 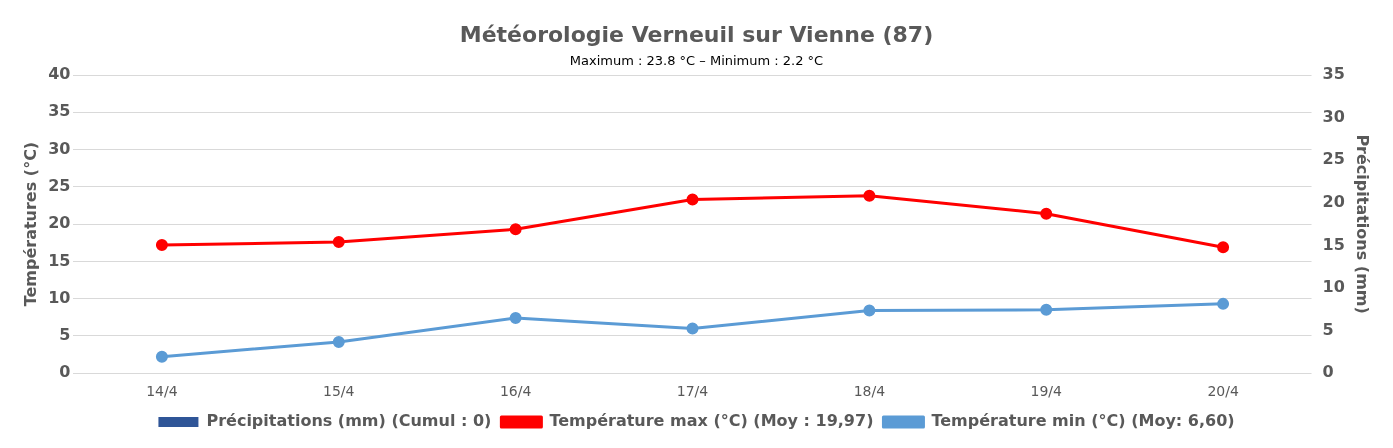 What do you see at coordinates (696, 60) in the screenshot?
I see `chart-subtitle: Maximum : 23.8 °C – Minimum : 2.2 °C` at bounding box center [696, 60].